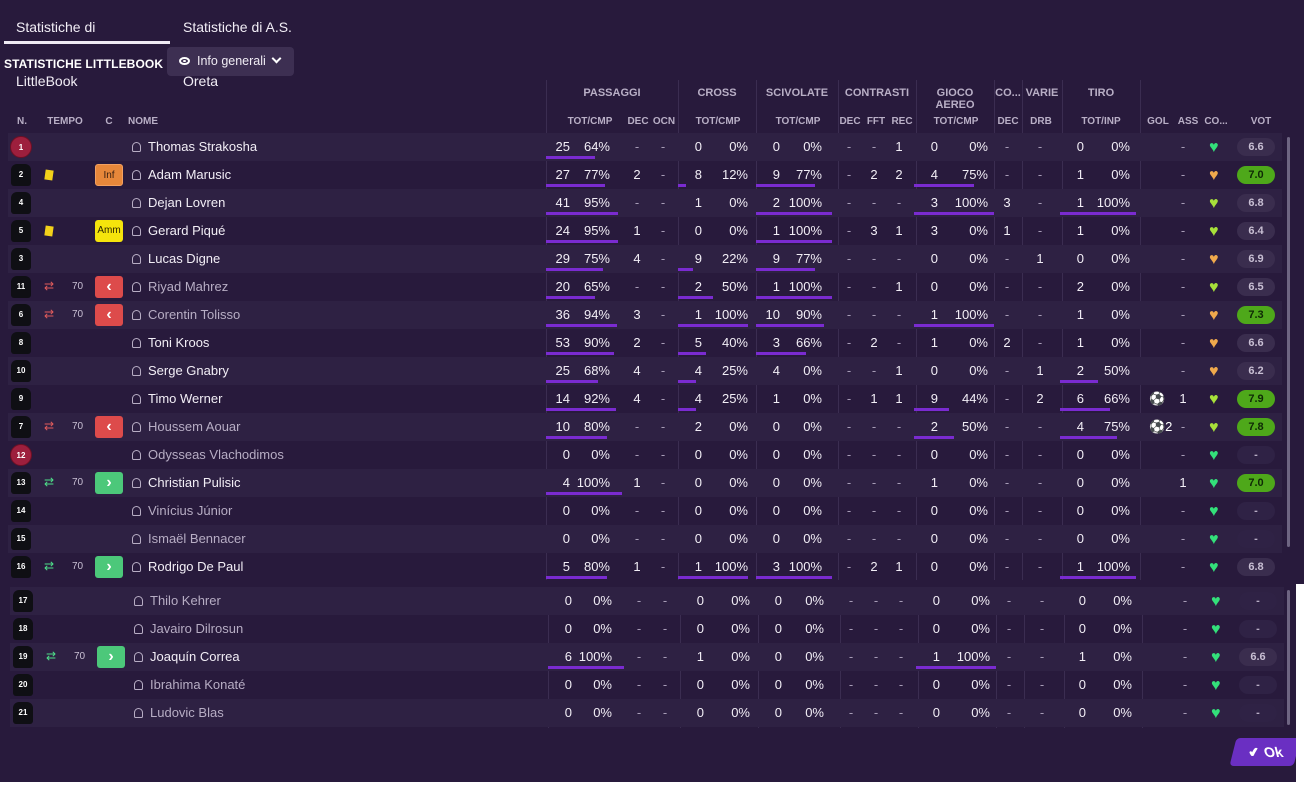  I want to click on column-divider, so click(916, 330).